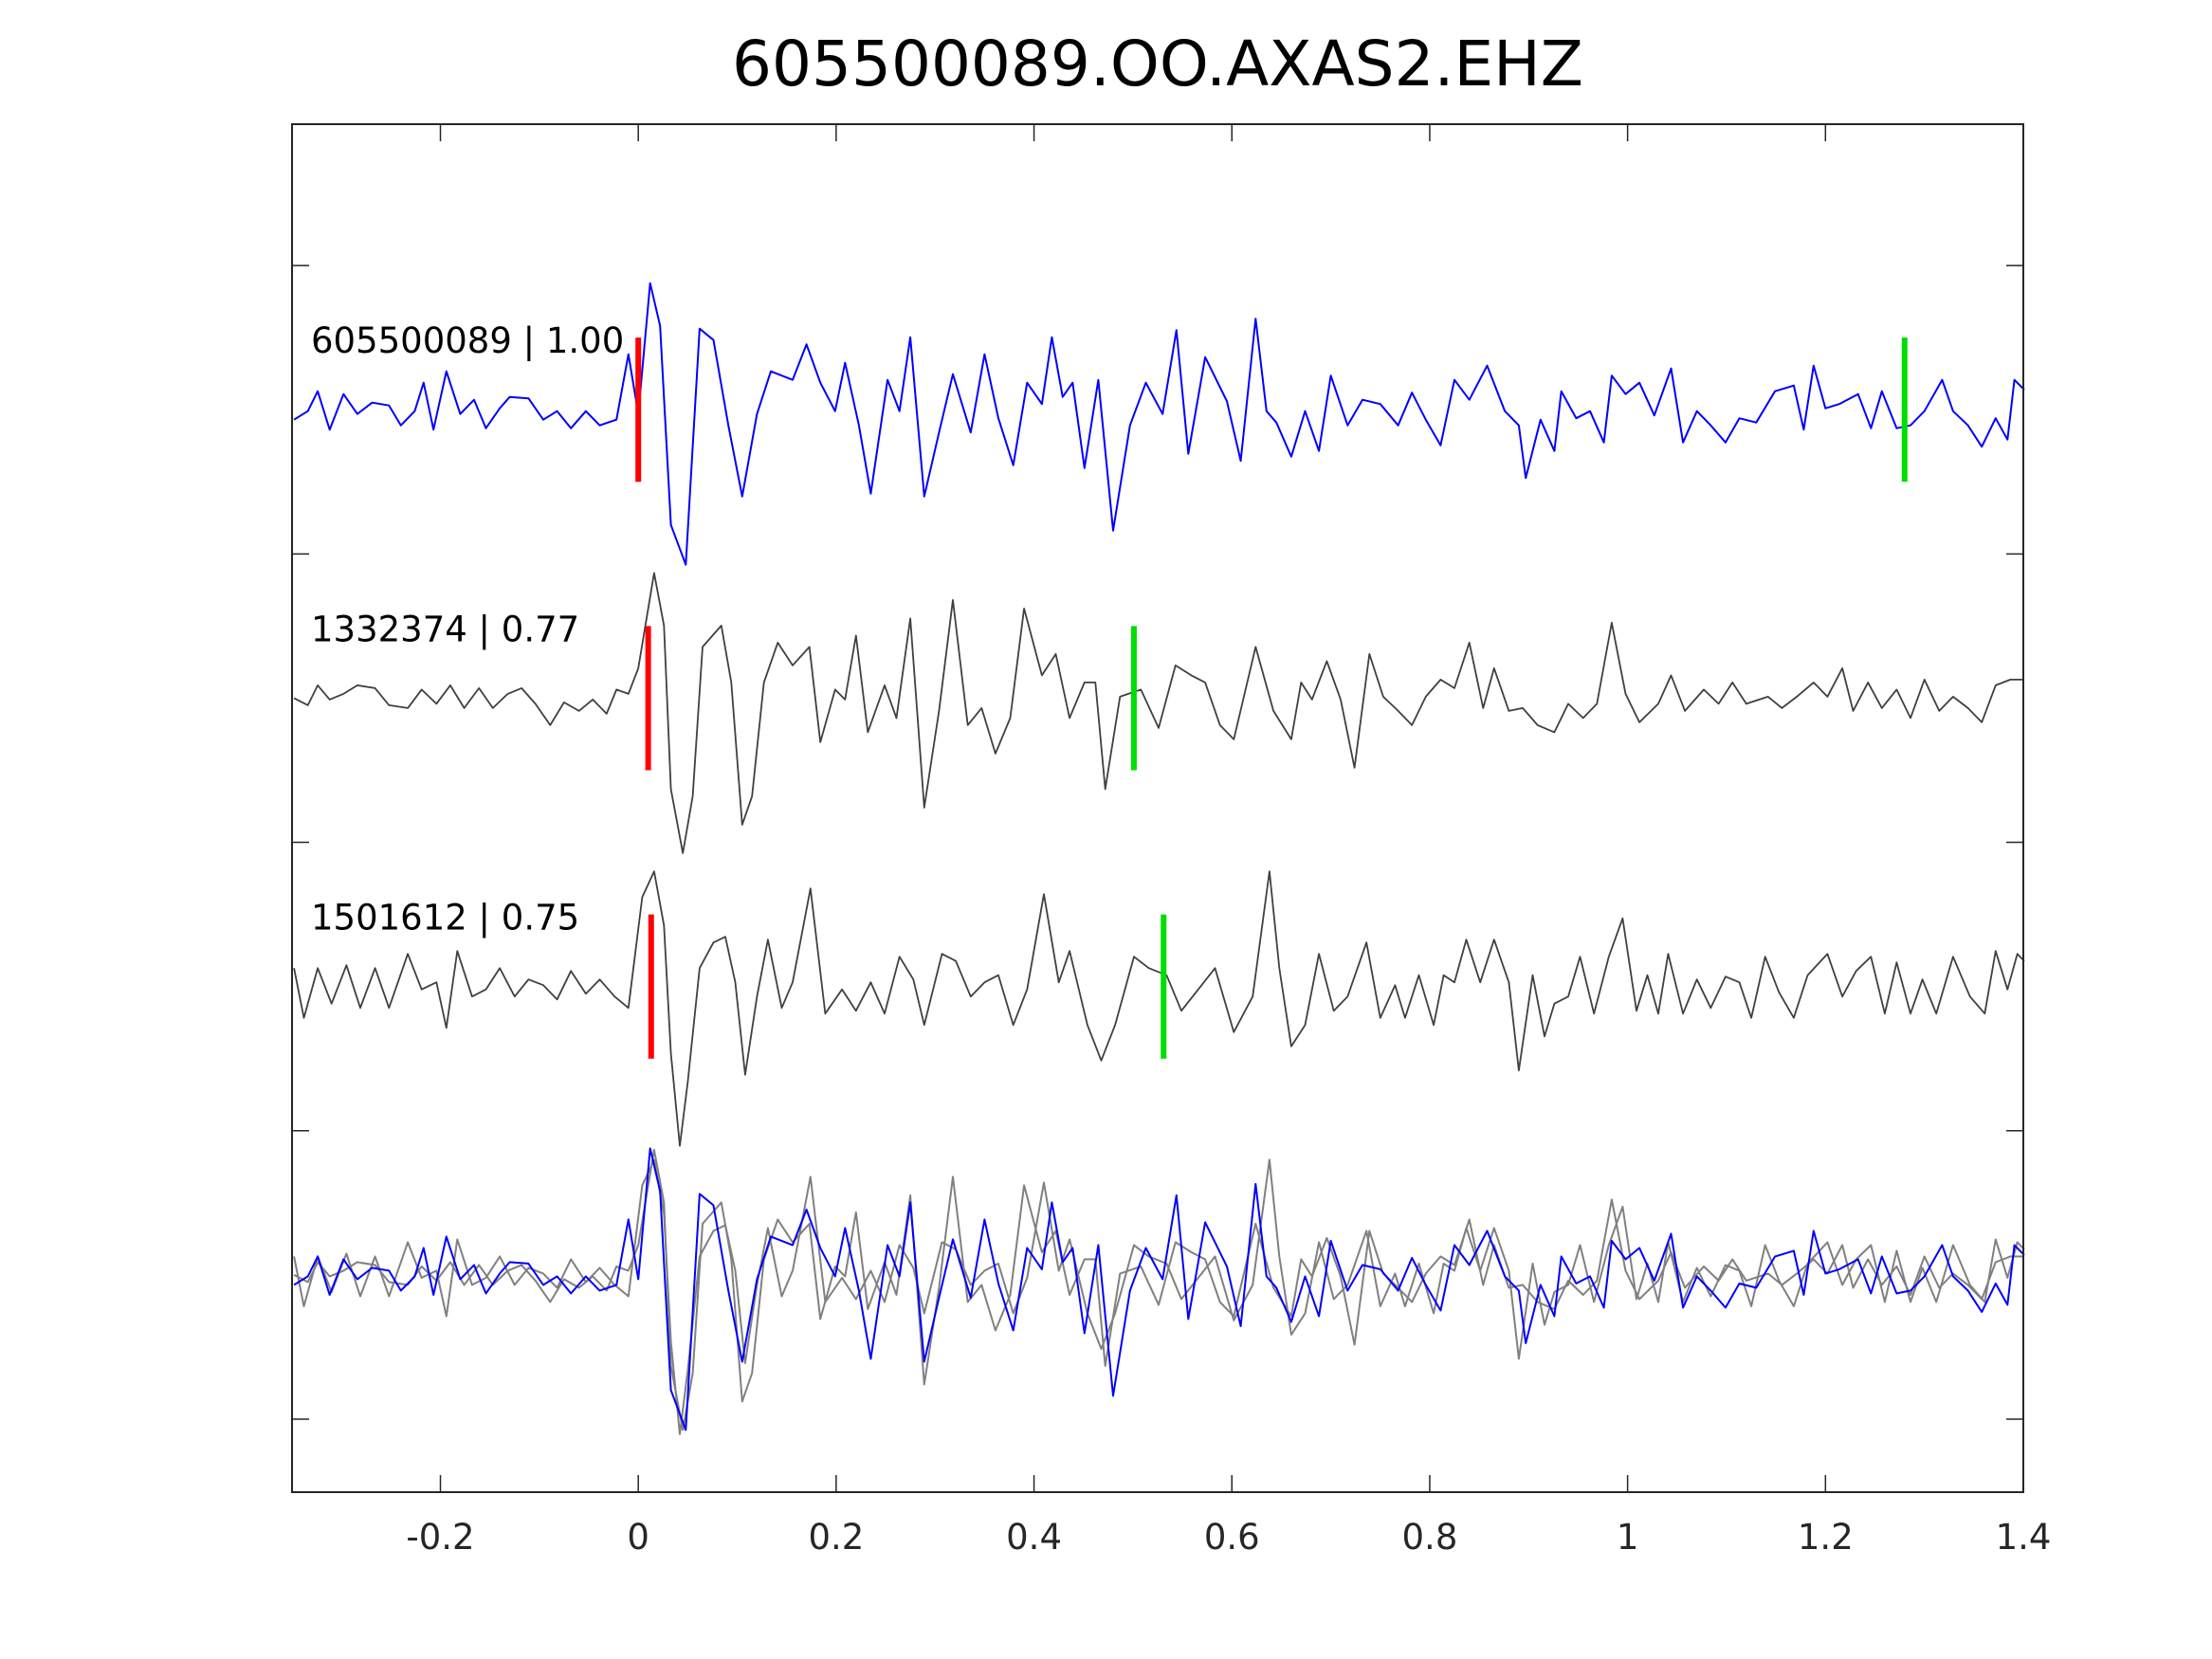  Describe the element at coordinates (836, 1537) in the screenshot. I see `x-tick-label: 0.2` at that location.